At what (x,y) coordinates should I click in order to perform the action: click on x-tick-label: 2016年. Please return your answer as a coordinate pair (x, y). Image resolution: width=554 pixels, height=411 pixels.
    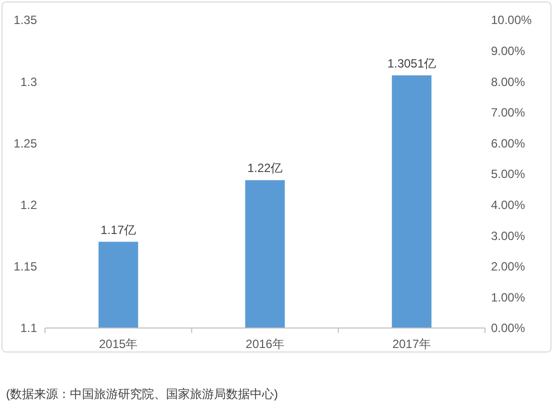
    Looking at the image, I should click on (265, 344).